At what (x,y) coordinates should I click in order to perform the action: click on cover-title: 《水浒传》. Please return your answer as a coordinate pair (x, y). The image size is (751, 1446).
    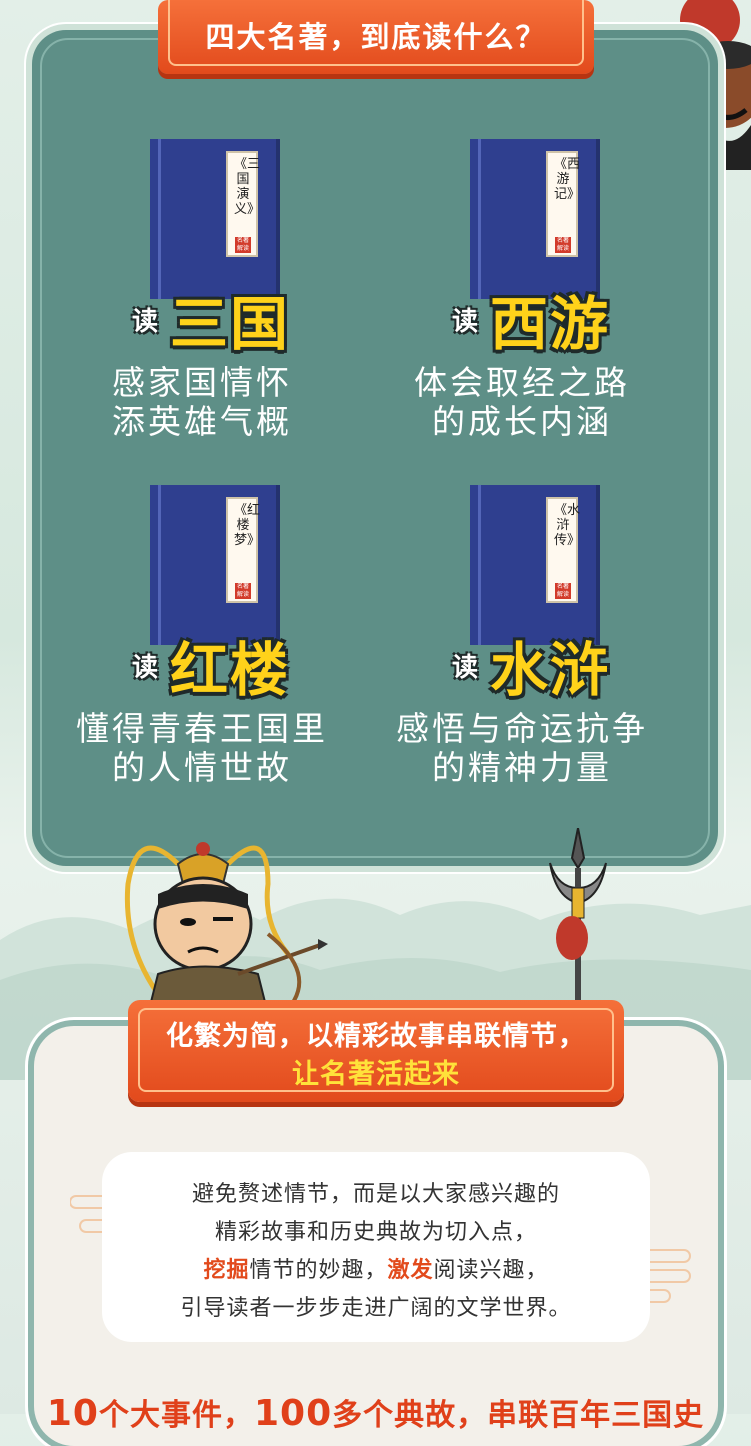
    Looking at the image, I should click on (567, 525).